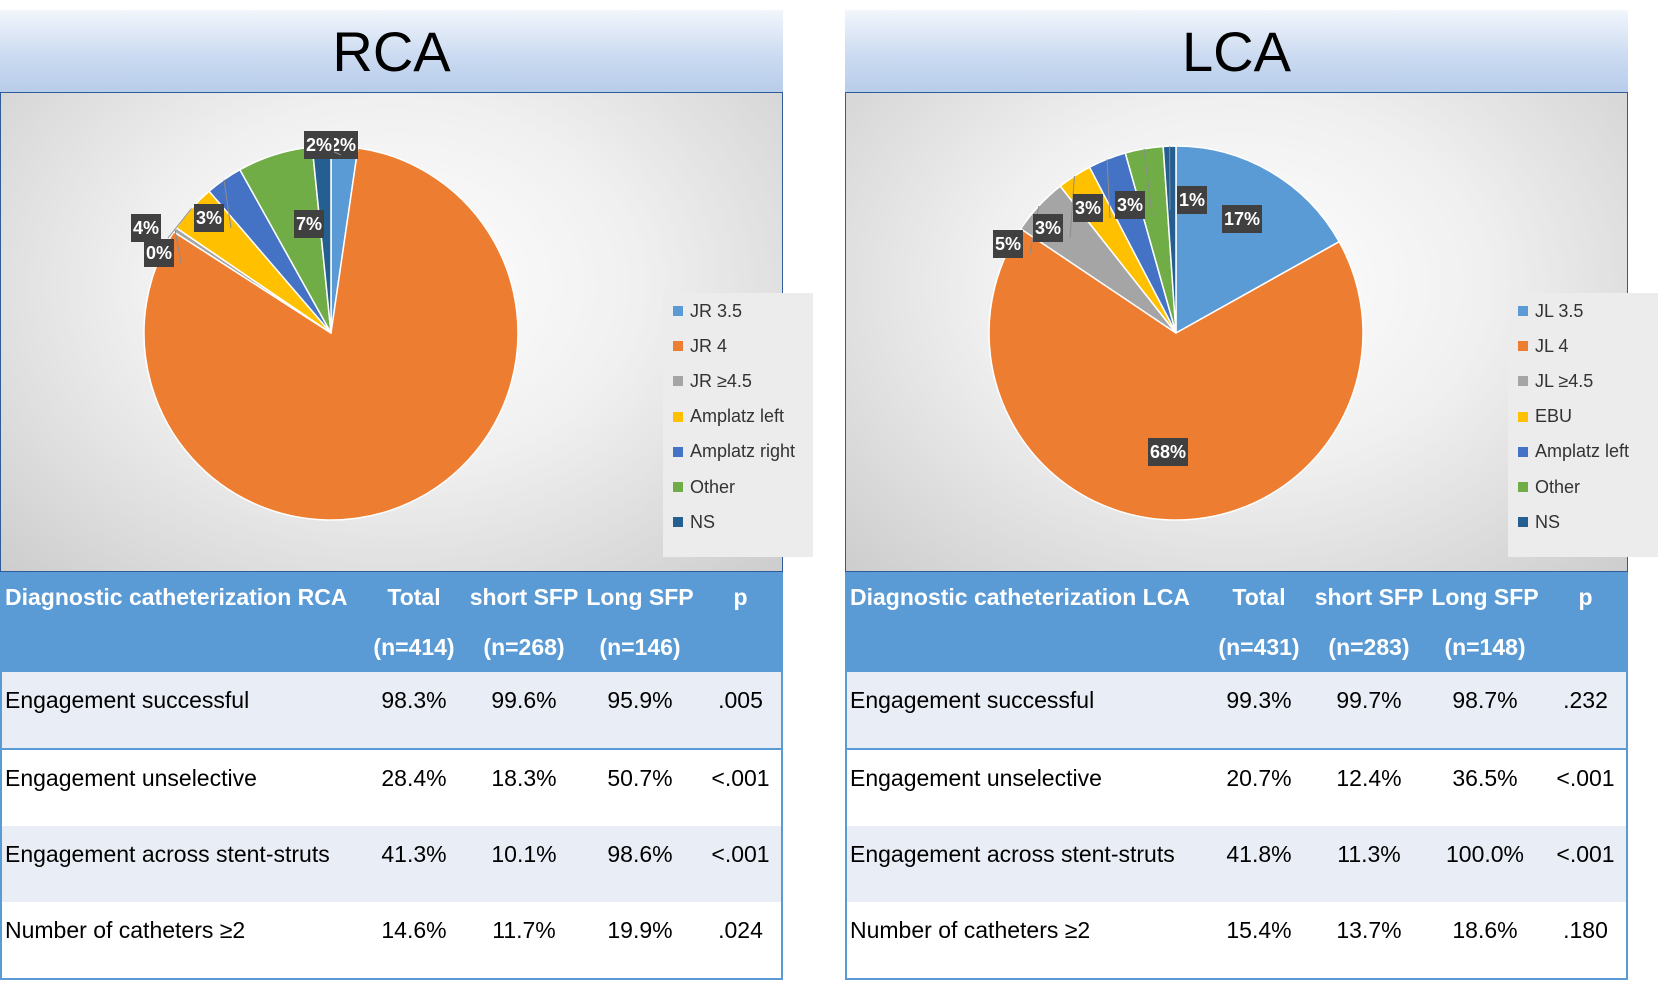 The image size is (1668, 982). I want to click on legend-label: EBU, so click(1554, 416).